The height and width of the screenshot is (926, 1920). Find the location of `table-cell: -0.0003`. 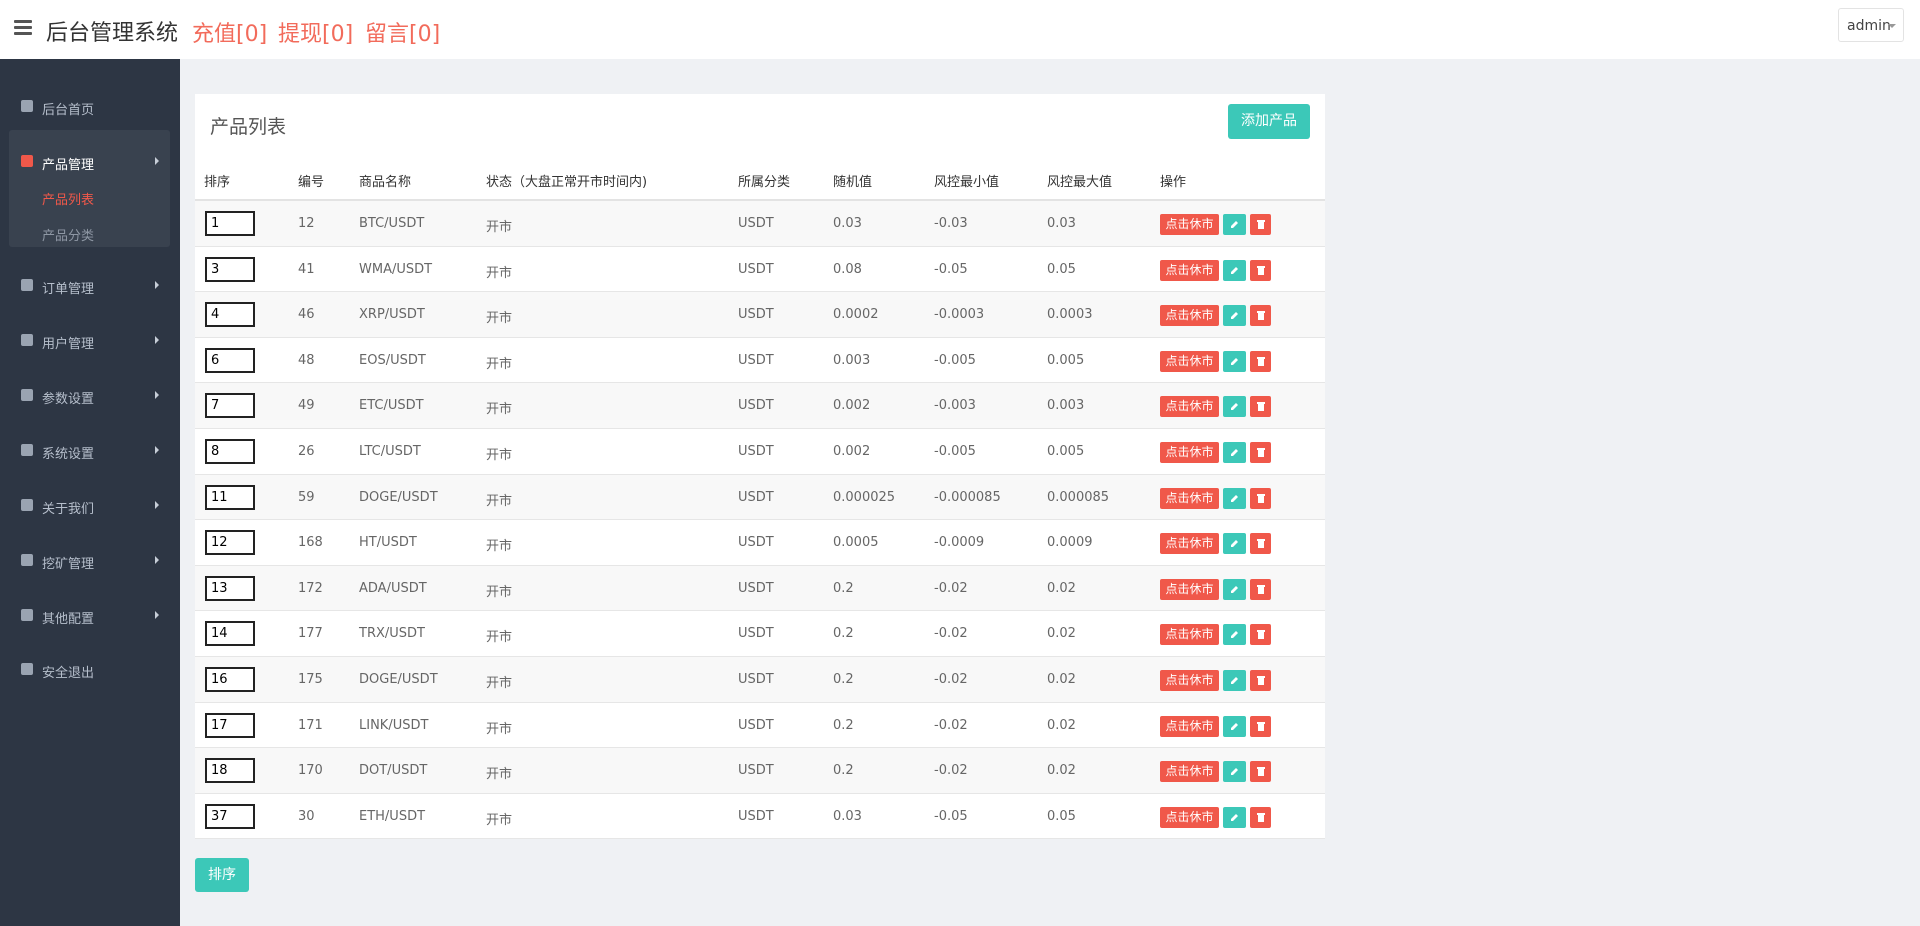

table-cell: -0.0003 is located at coordinates (959, 315).